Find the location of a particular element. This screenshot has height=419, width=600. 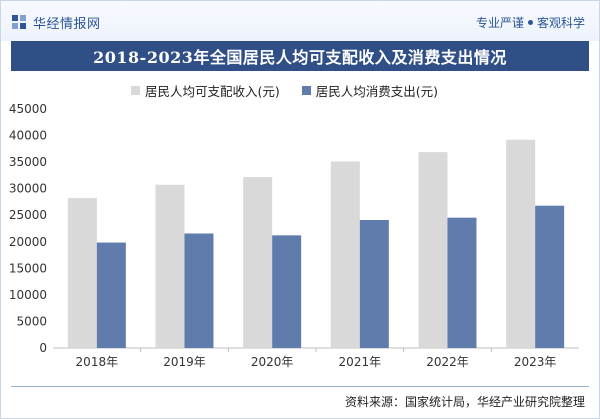

title-band: 2018-2023年全国居民人均可支配收入及消费支出情况 is located at coordinates (300, 56).